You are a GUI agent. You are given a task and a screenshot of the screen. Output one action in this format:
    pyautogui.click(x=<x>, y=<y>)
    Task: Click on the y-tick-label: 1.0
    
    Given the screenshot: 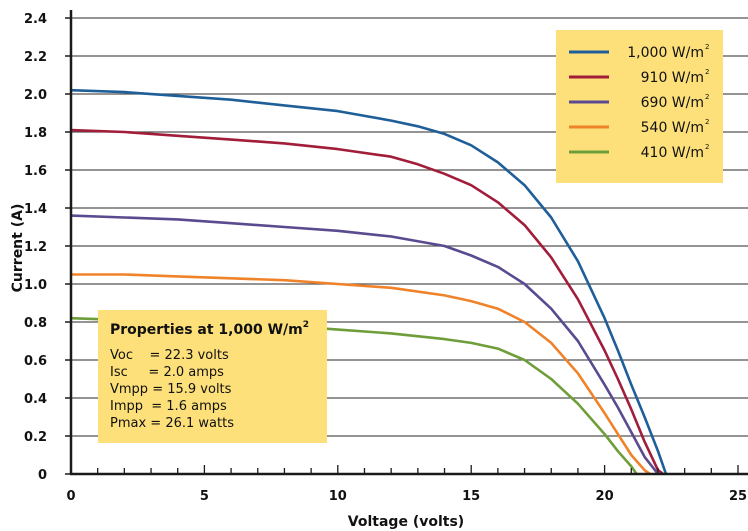 What is the action you would take?
    pyautogui.click(x=35, y=285)
    